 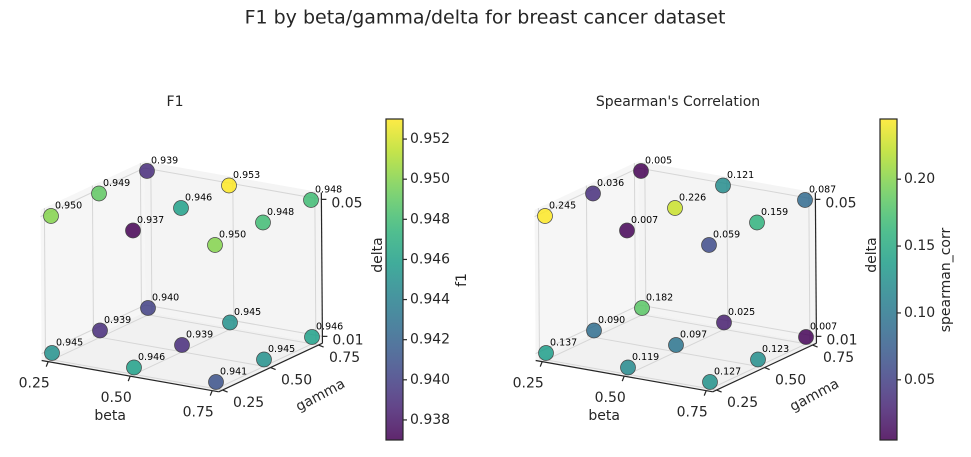 I want to click on x-tick-label: 0.75, so click(x=692, y=413).